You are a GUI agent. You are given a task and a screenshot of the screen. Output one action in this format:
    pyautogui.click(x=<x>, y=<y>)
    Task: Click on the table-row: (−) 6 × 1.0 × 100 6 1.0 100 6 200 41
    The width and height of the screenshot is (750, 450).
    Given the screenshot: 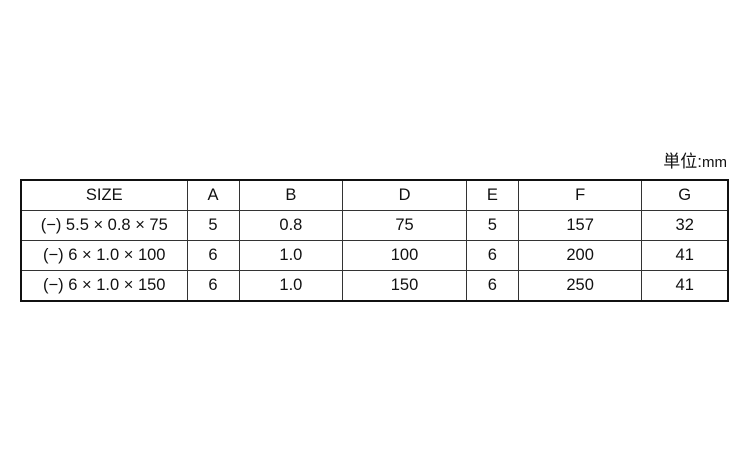 What is the action you would take?
    pyautogui.click(x=374, y=255)
    